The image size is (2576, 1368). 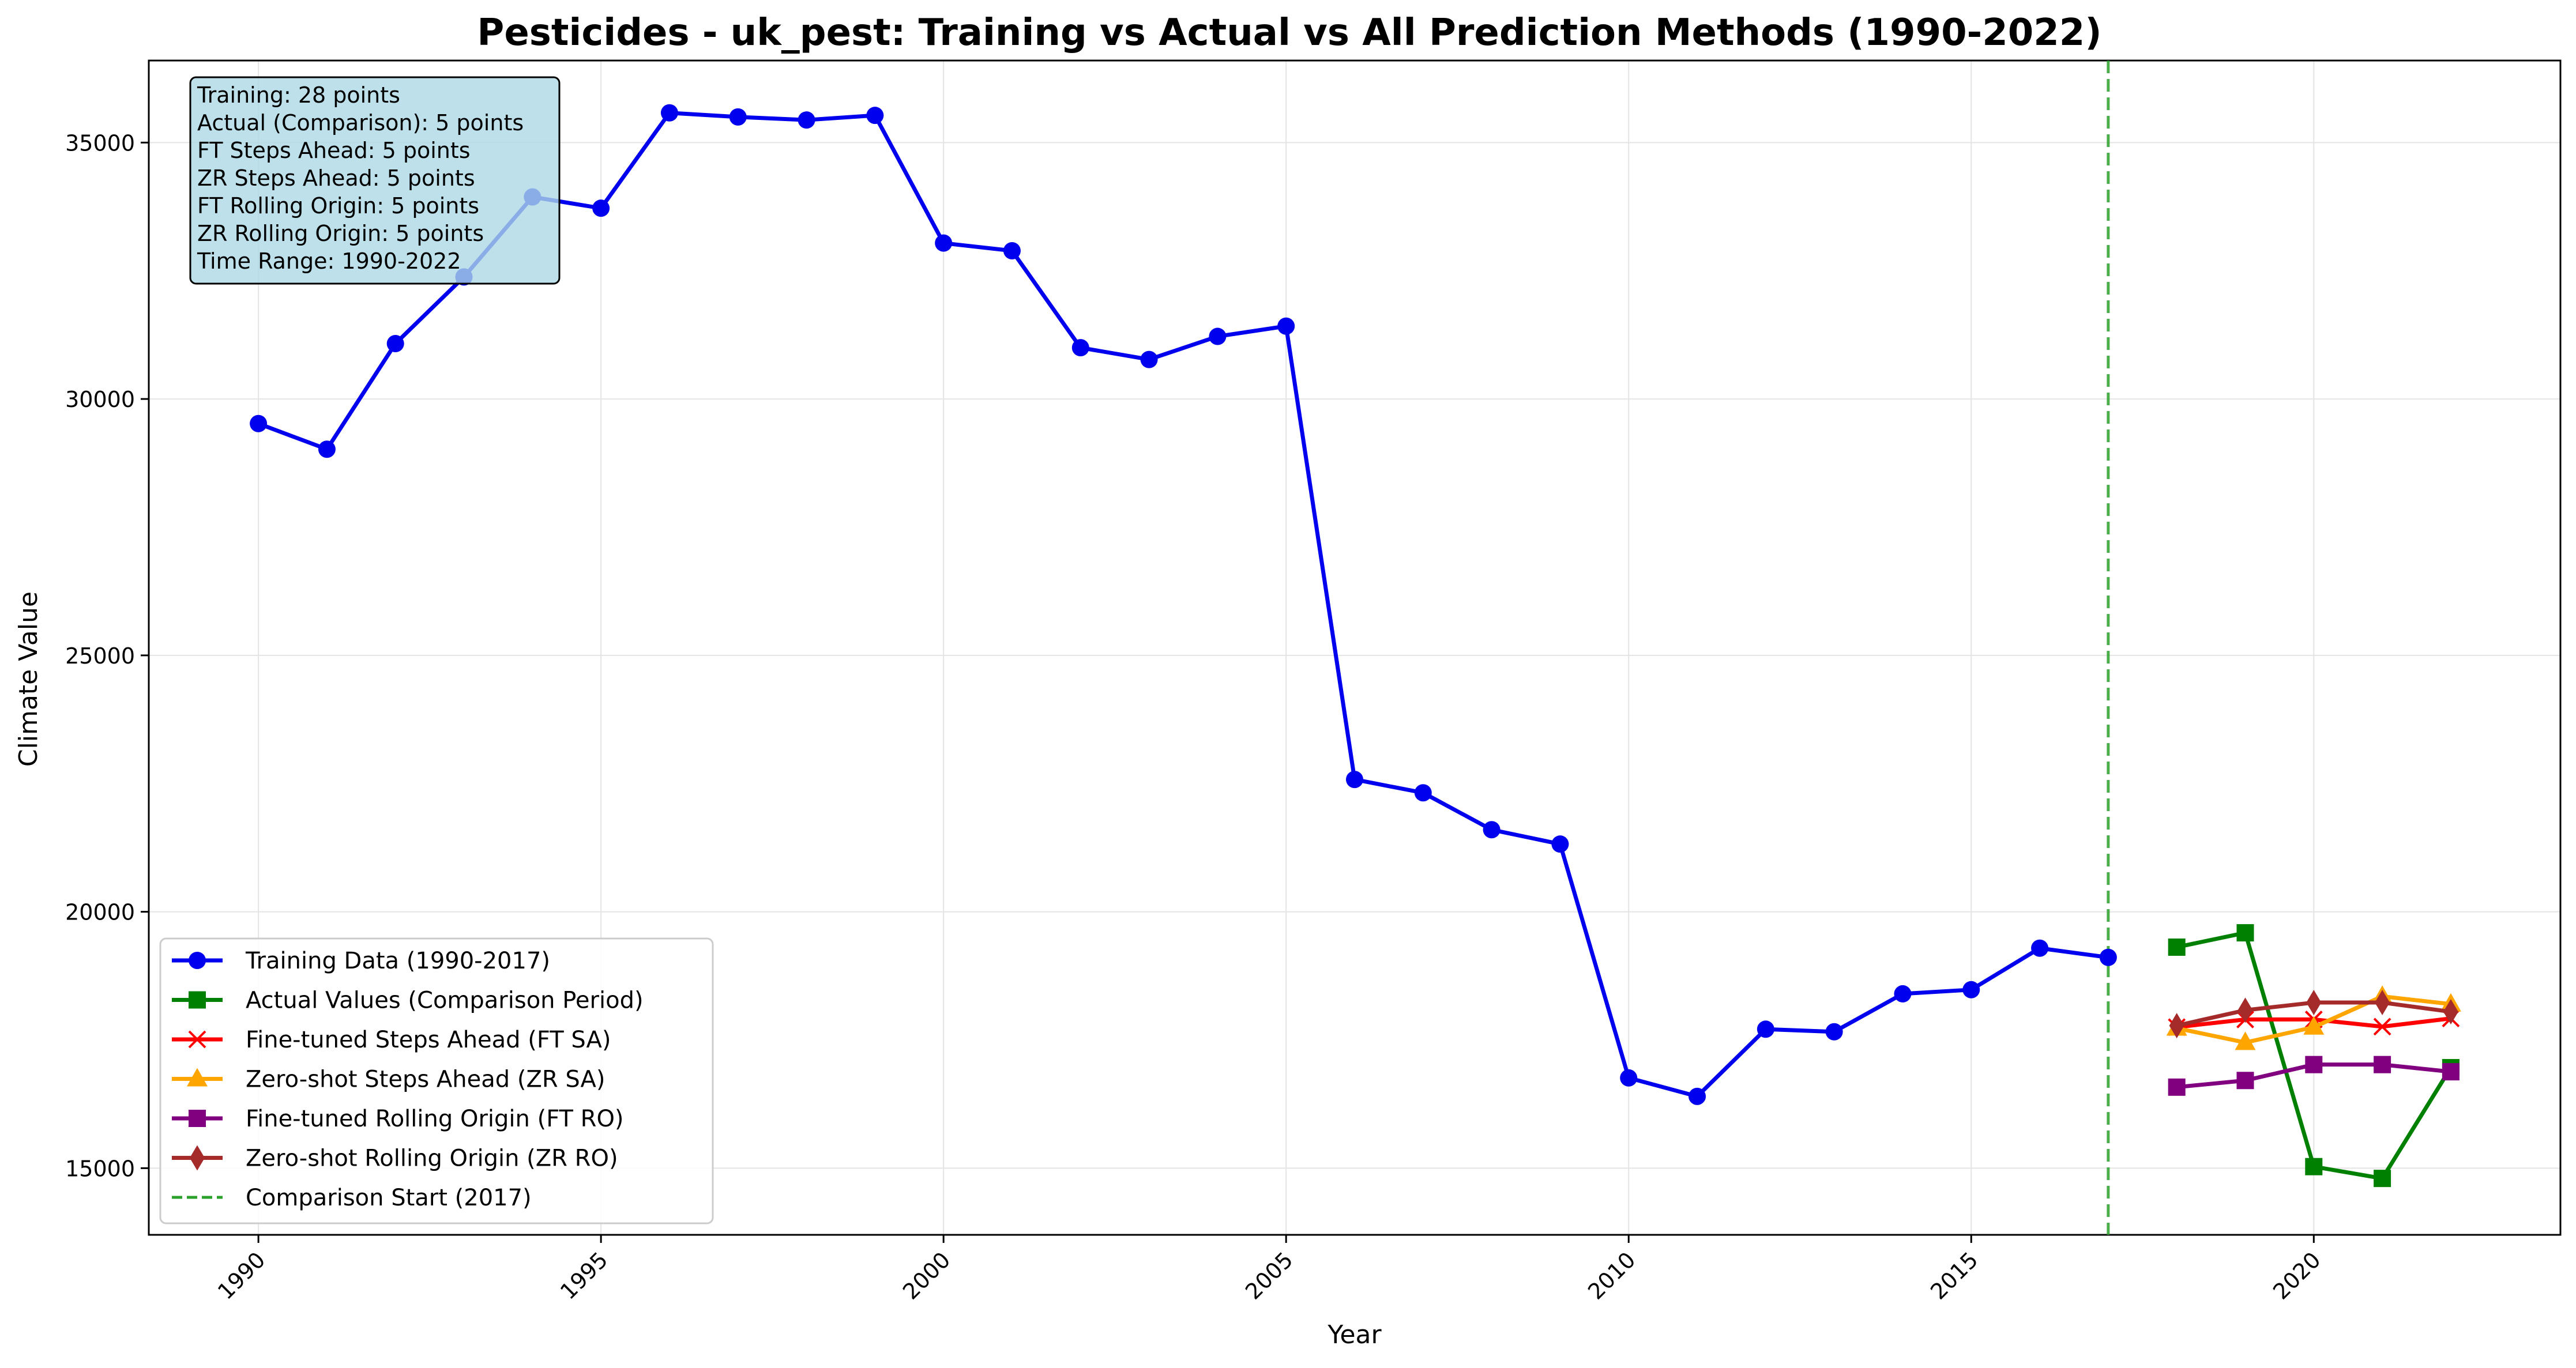 I want to click on legend-label: Fine-tuned Rolling Origin (FT RO), so click(x=435, y=1119).